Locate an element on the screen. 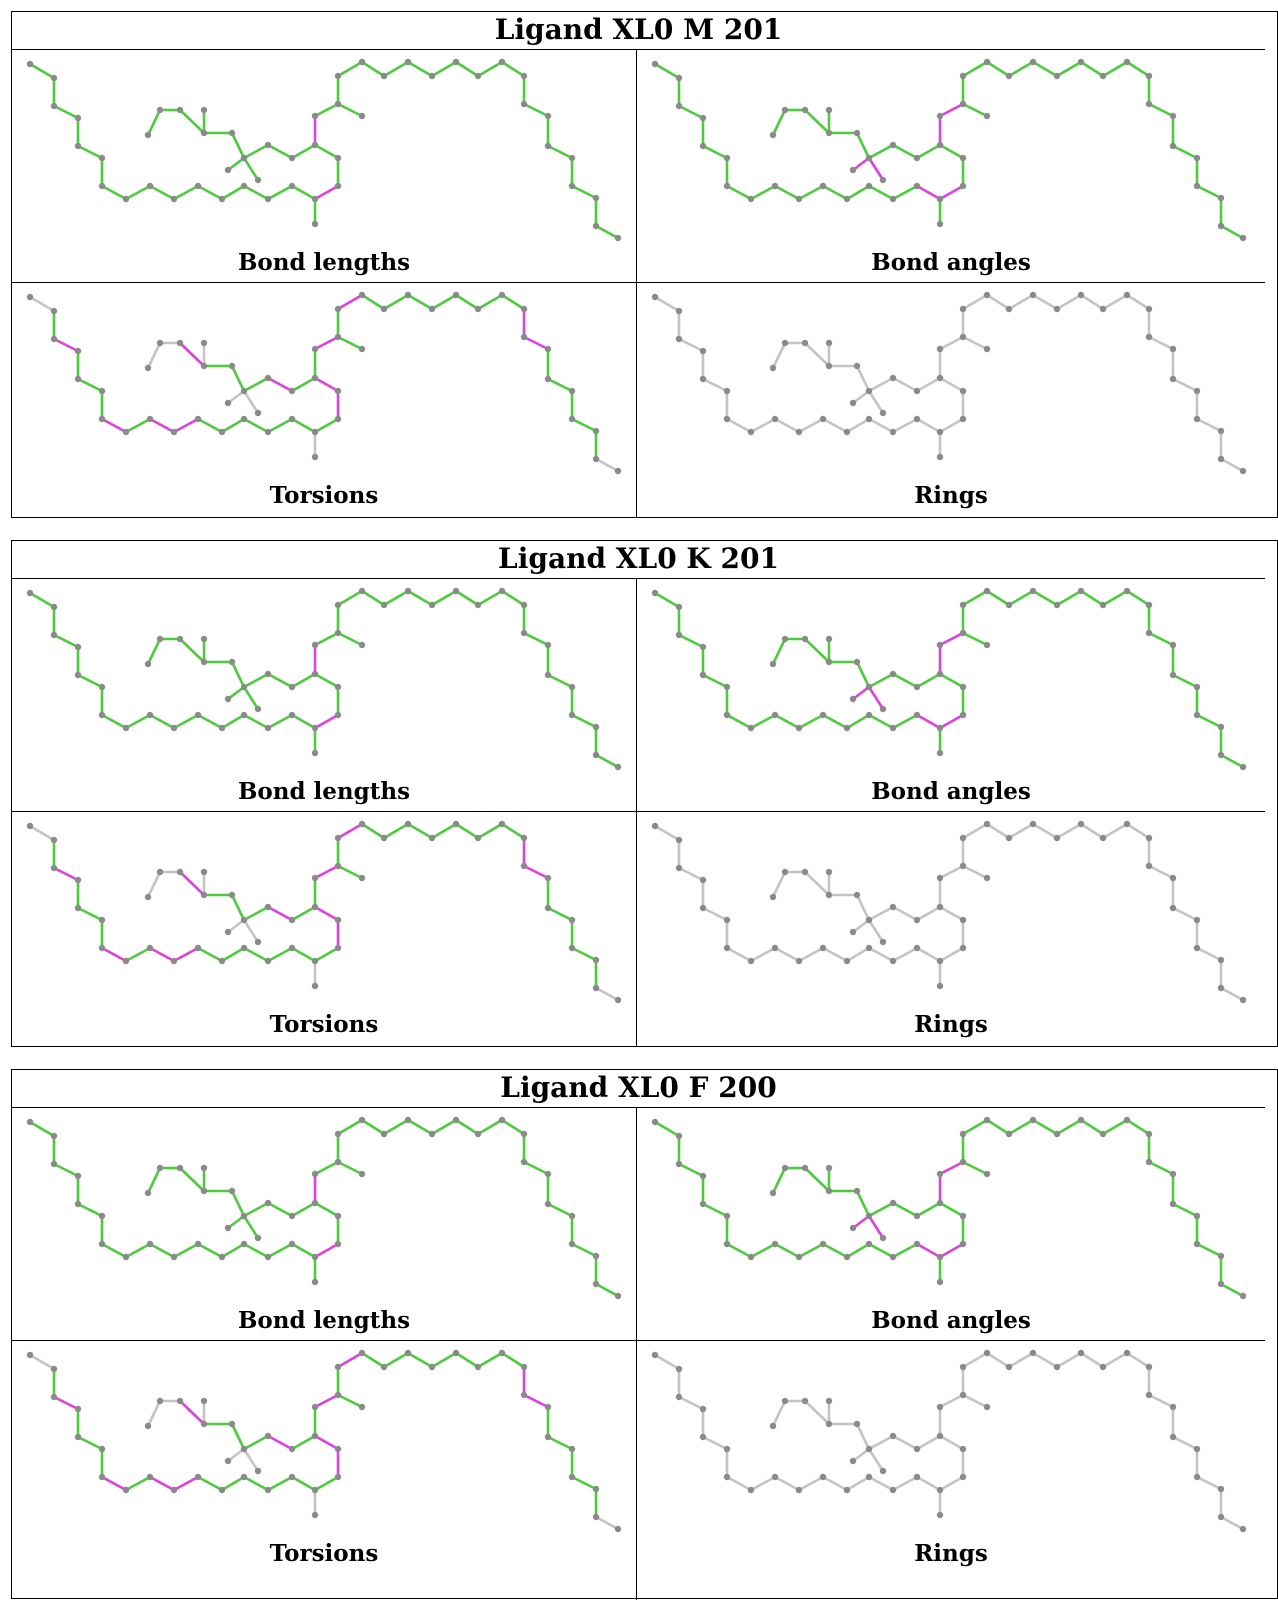 This screenshot has width=1278, height=1600. molecule-drawing is located at coordinates (324, 1208).